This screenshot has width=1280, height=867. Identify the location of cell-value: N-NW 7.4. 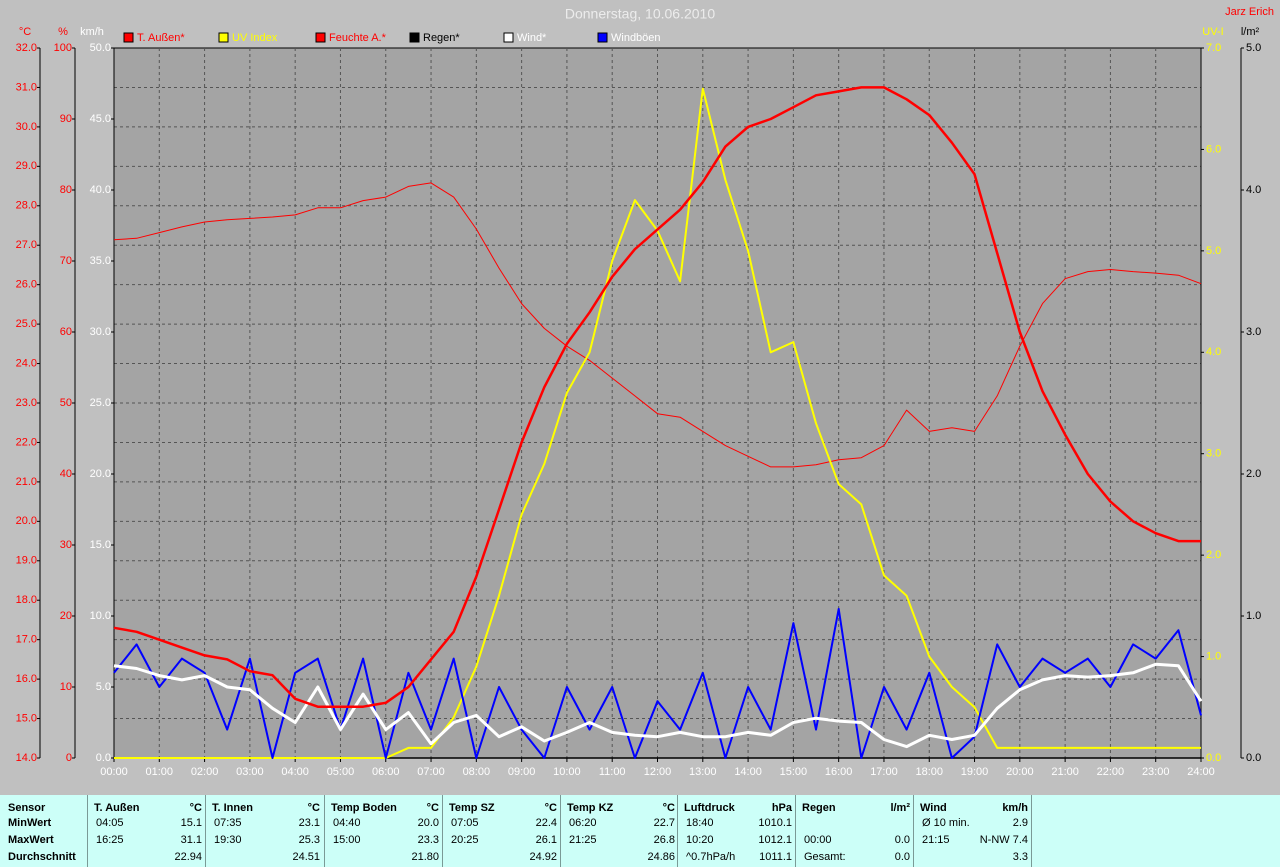
(1003, 840).